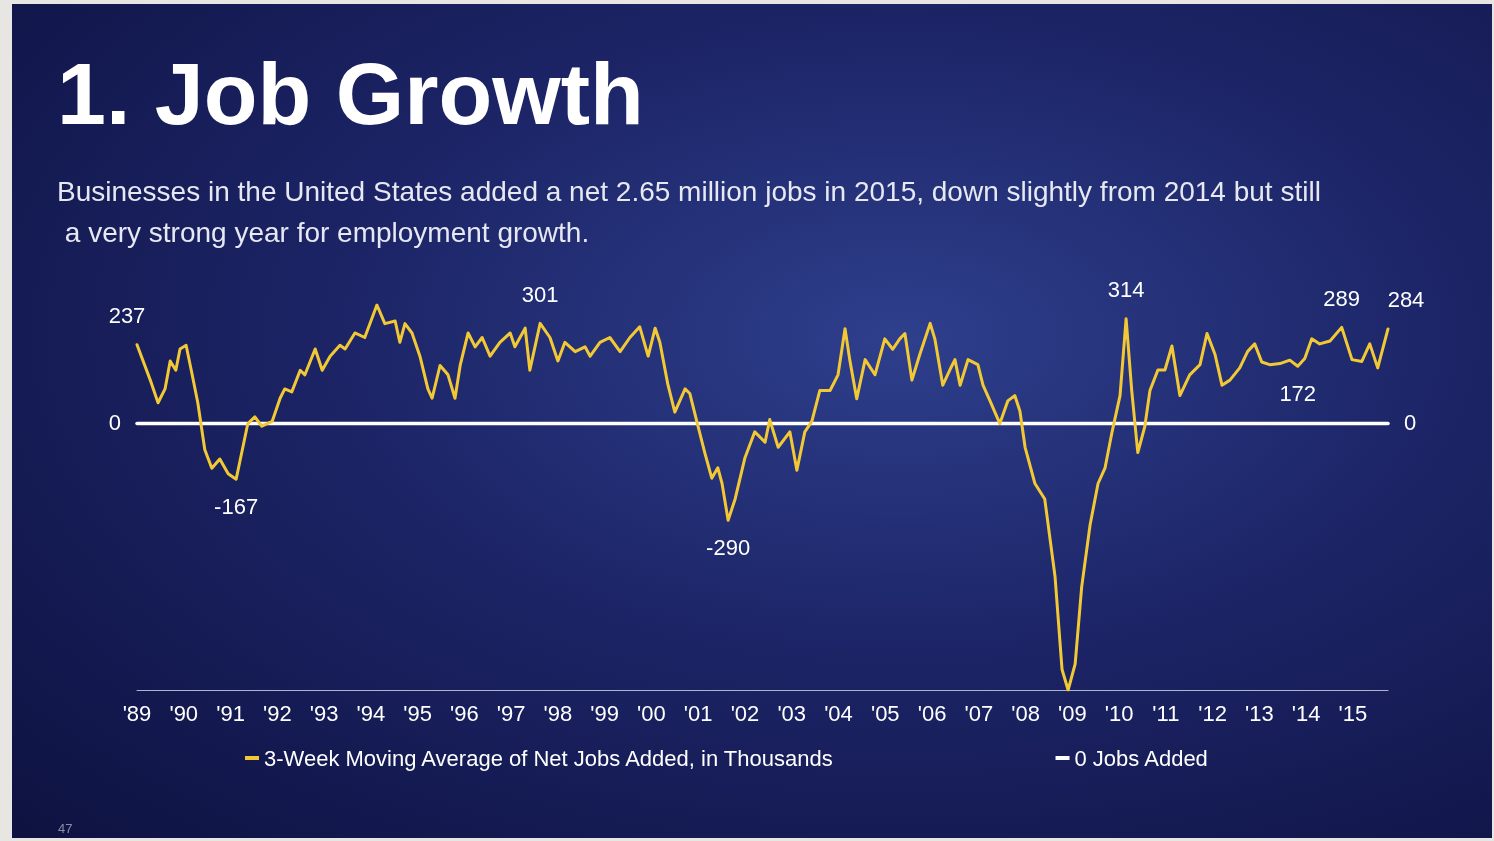 Image resolution: width=1494 pixels, height=841 pixels. Describe the element at coordinates (932, 713) in the screenshot. I see `x-tick-label: '06` at that location.